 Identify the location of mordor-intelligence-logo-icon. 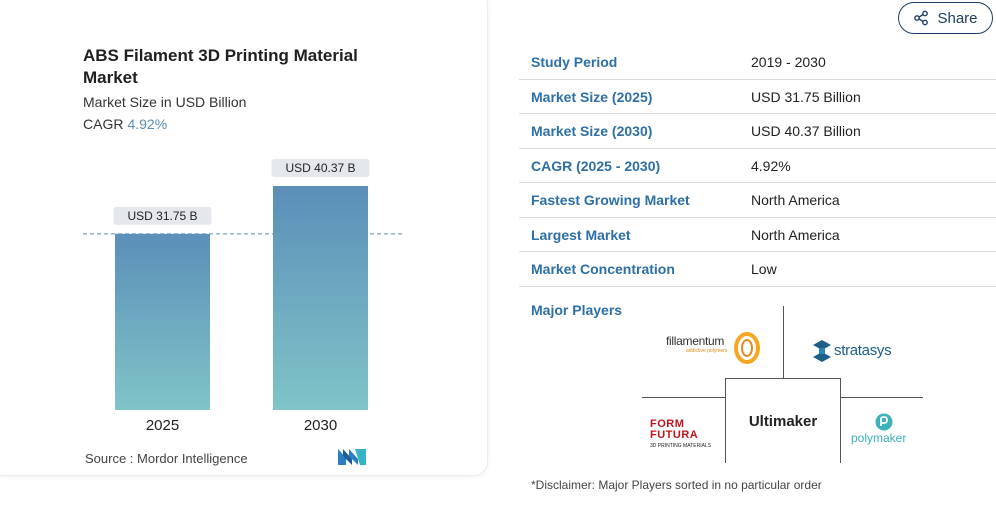
(352, 457).